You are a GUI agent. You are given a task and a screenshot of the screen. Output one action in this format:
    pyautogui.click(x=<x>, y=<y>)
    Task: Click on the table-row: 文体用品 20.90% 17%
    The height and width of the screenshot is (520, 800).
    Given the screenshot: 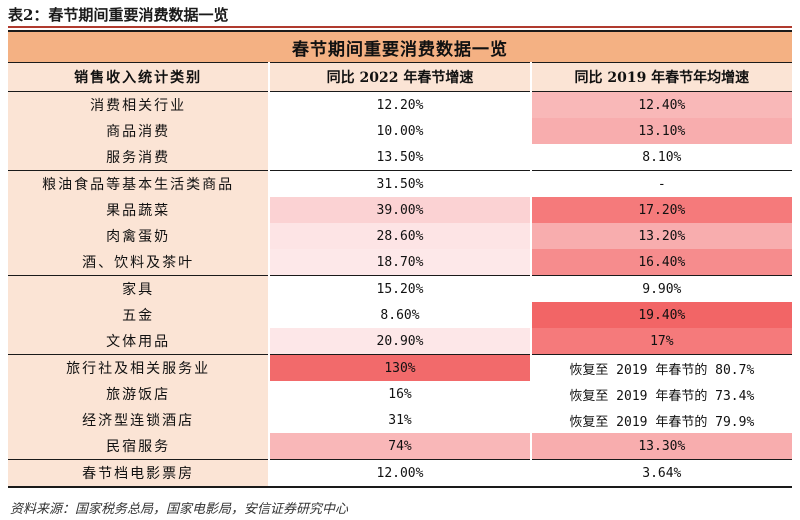 What is the action you would take?
    pyautogui.click(x=400, y=341)
    